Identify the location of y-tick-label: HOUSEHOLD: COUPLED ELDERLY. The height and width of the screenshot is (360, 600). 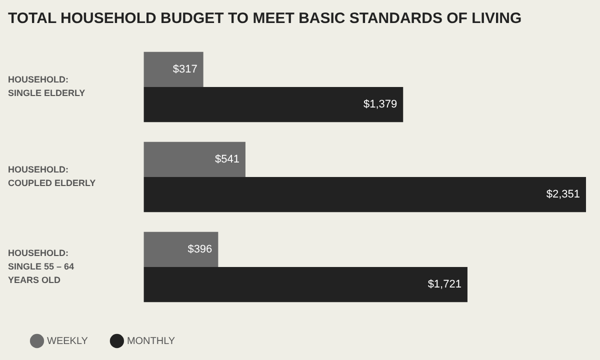
(52, 176).